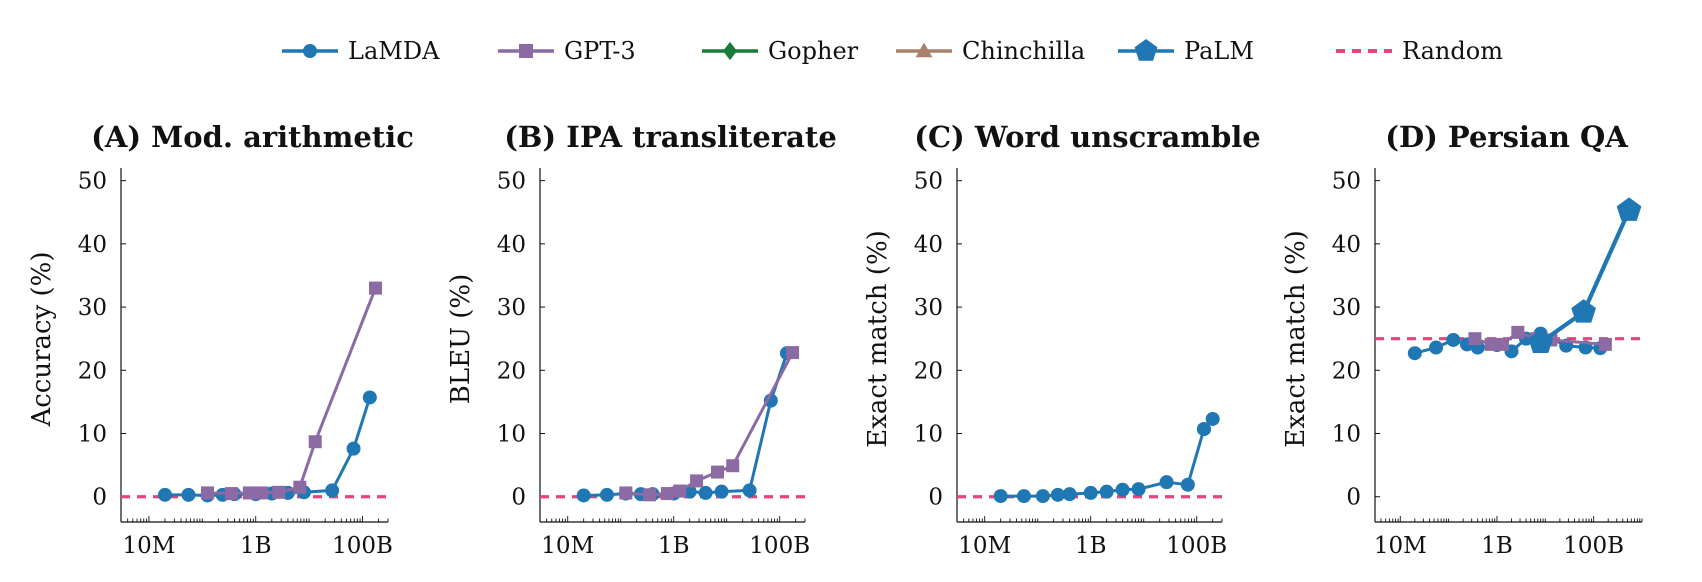  Describe the element at coordinates (600, 51) in the screenshot. I see `legend-label: GPT-3` at that location.